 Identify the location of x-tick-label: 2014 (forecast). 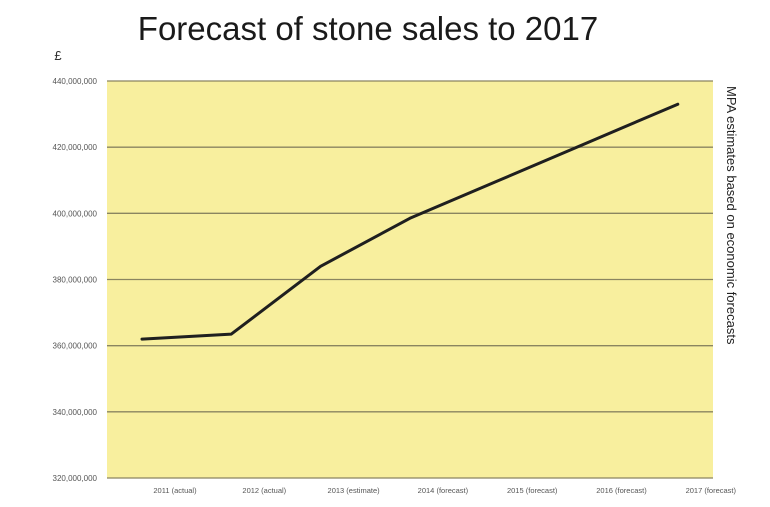
(443, 490).